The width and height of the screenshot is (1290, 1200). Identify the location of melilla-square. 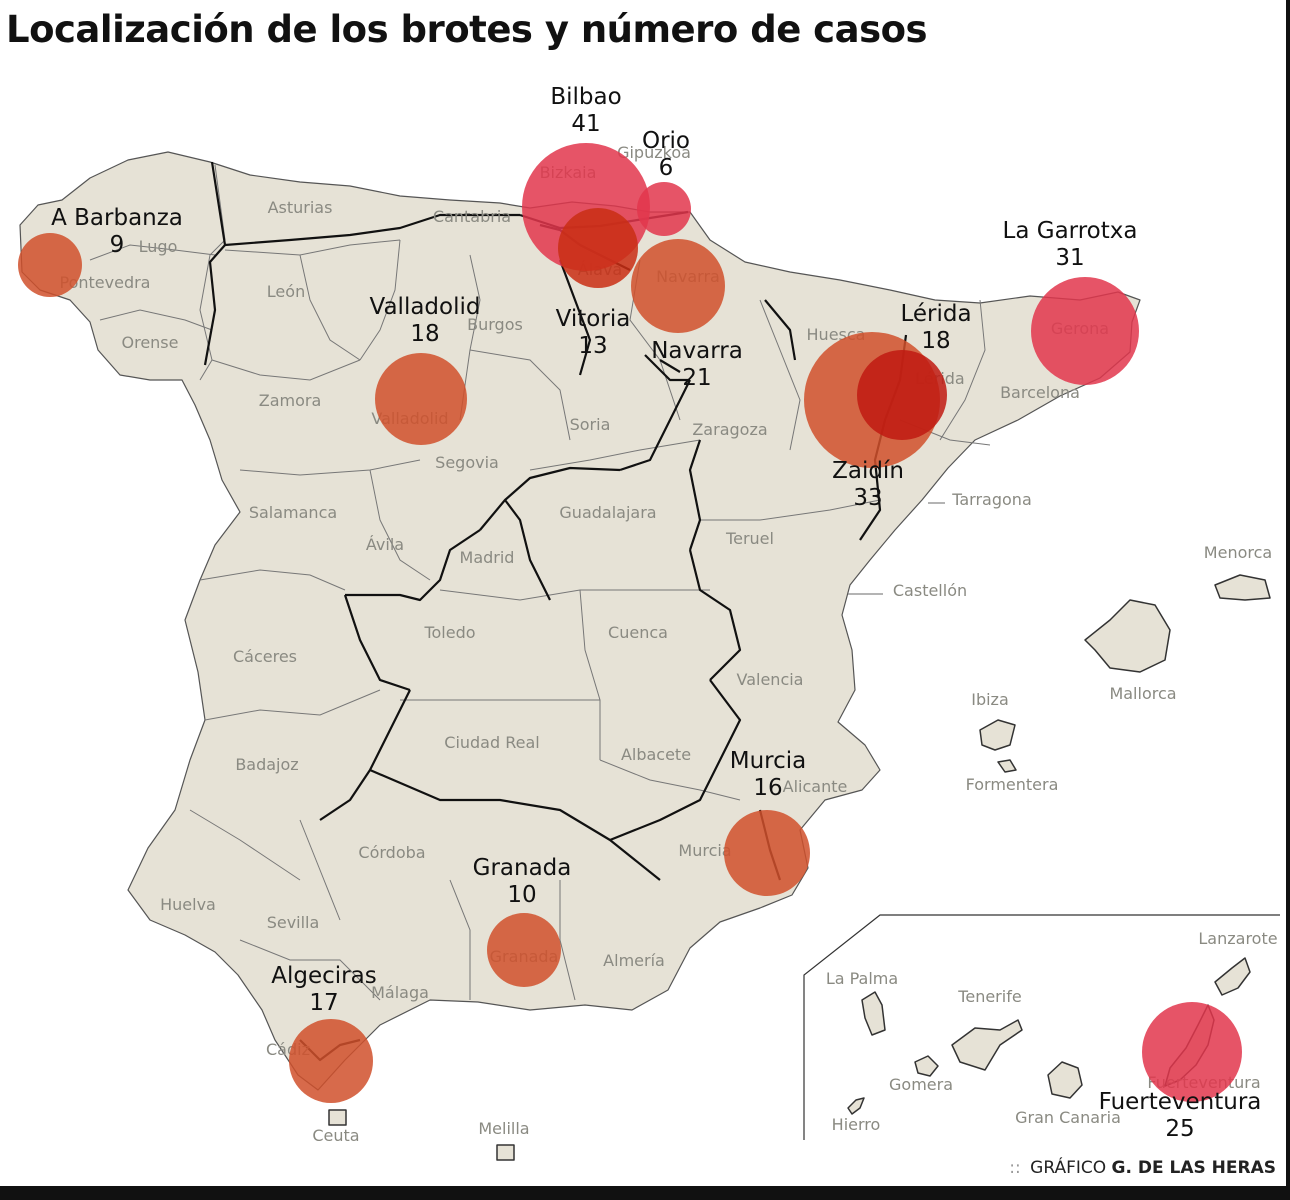
(505, 1152).